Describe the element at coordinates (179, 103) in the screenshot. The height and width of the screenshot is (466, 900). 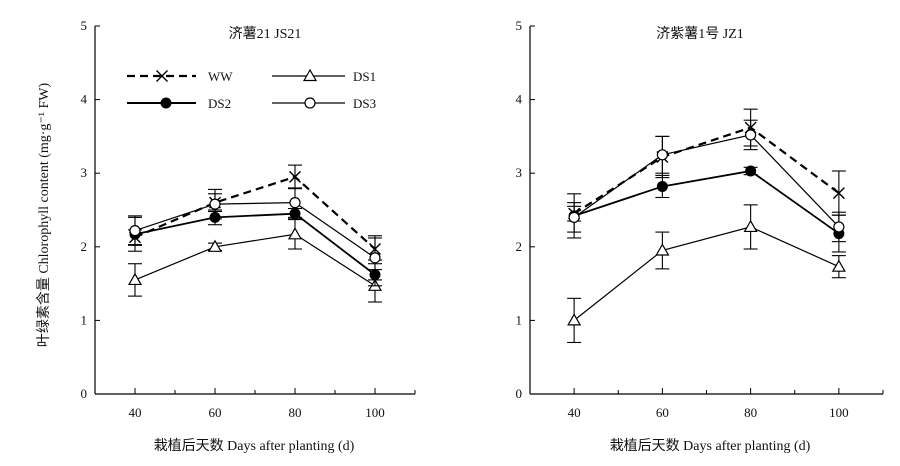
I see `legend-item-ds2: DS2` at that location.